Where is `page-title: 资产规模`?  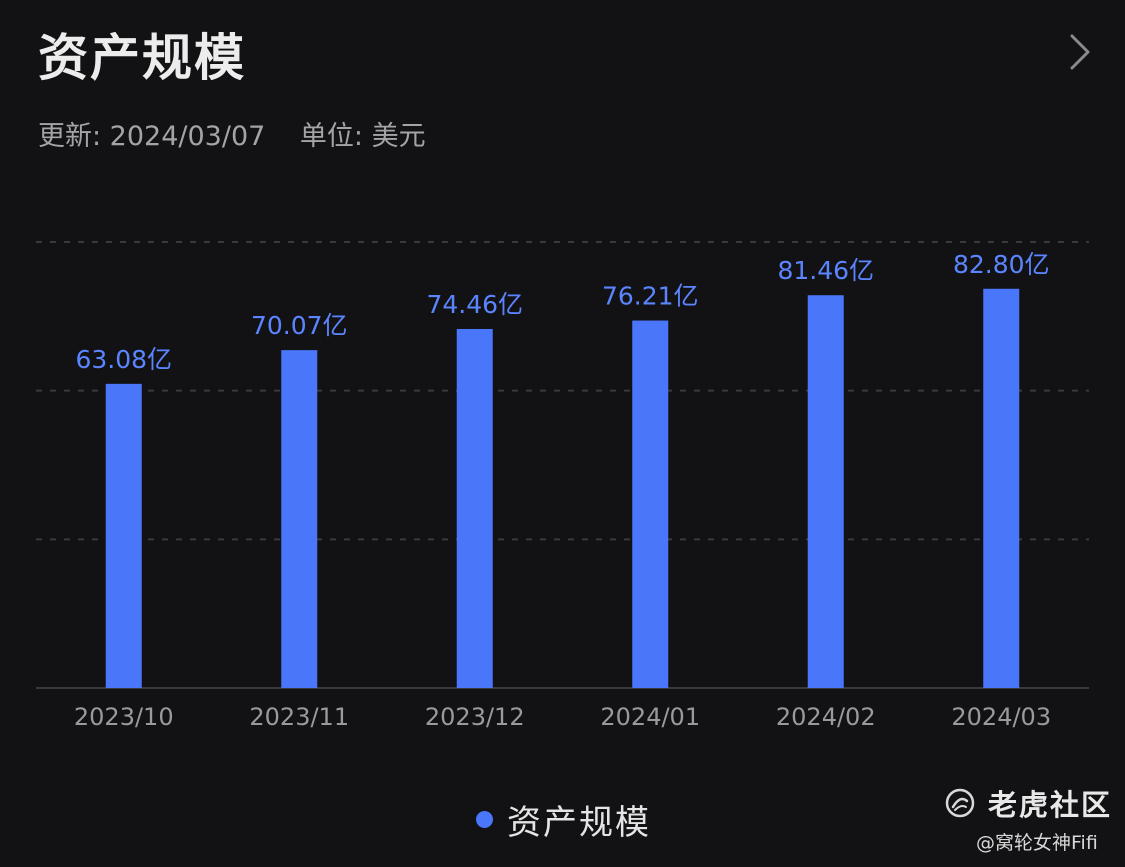
page-title: 资产规模 is located at coordinates (142, 58).